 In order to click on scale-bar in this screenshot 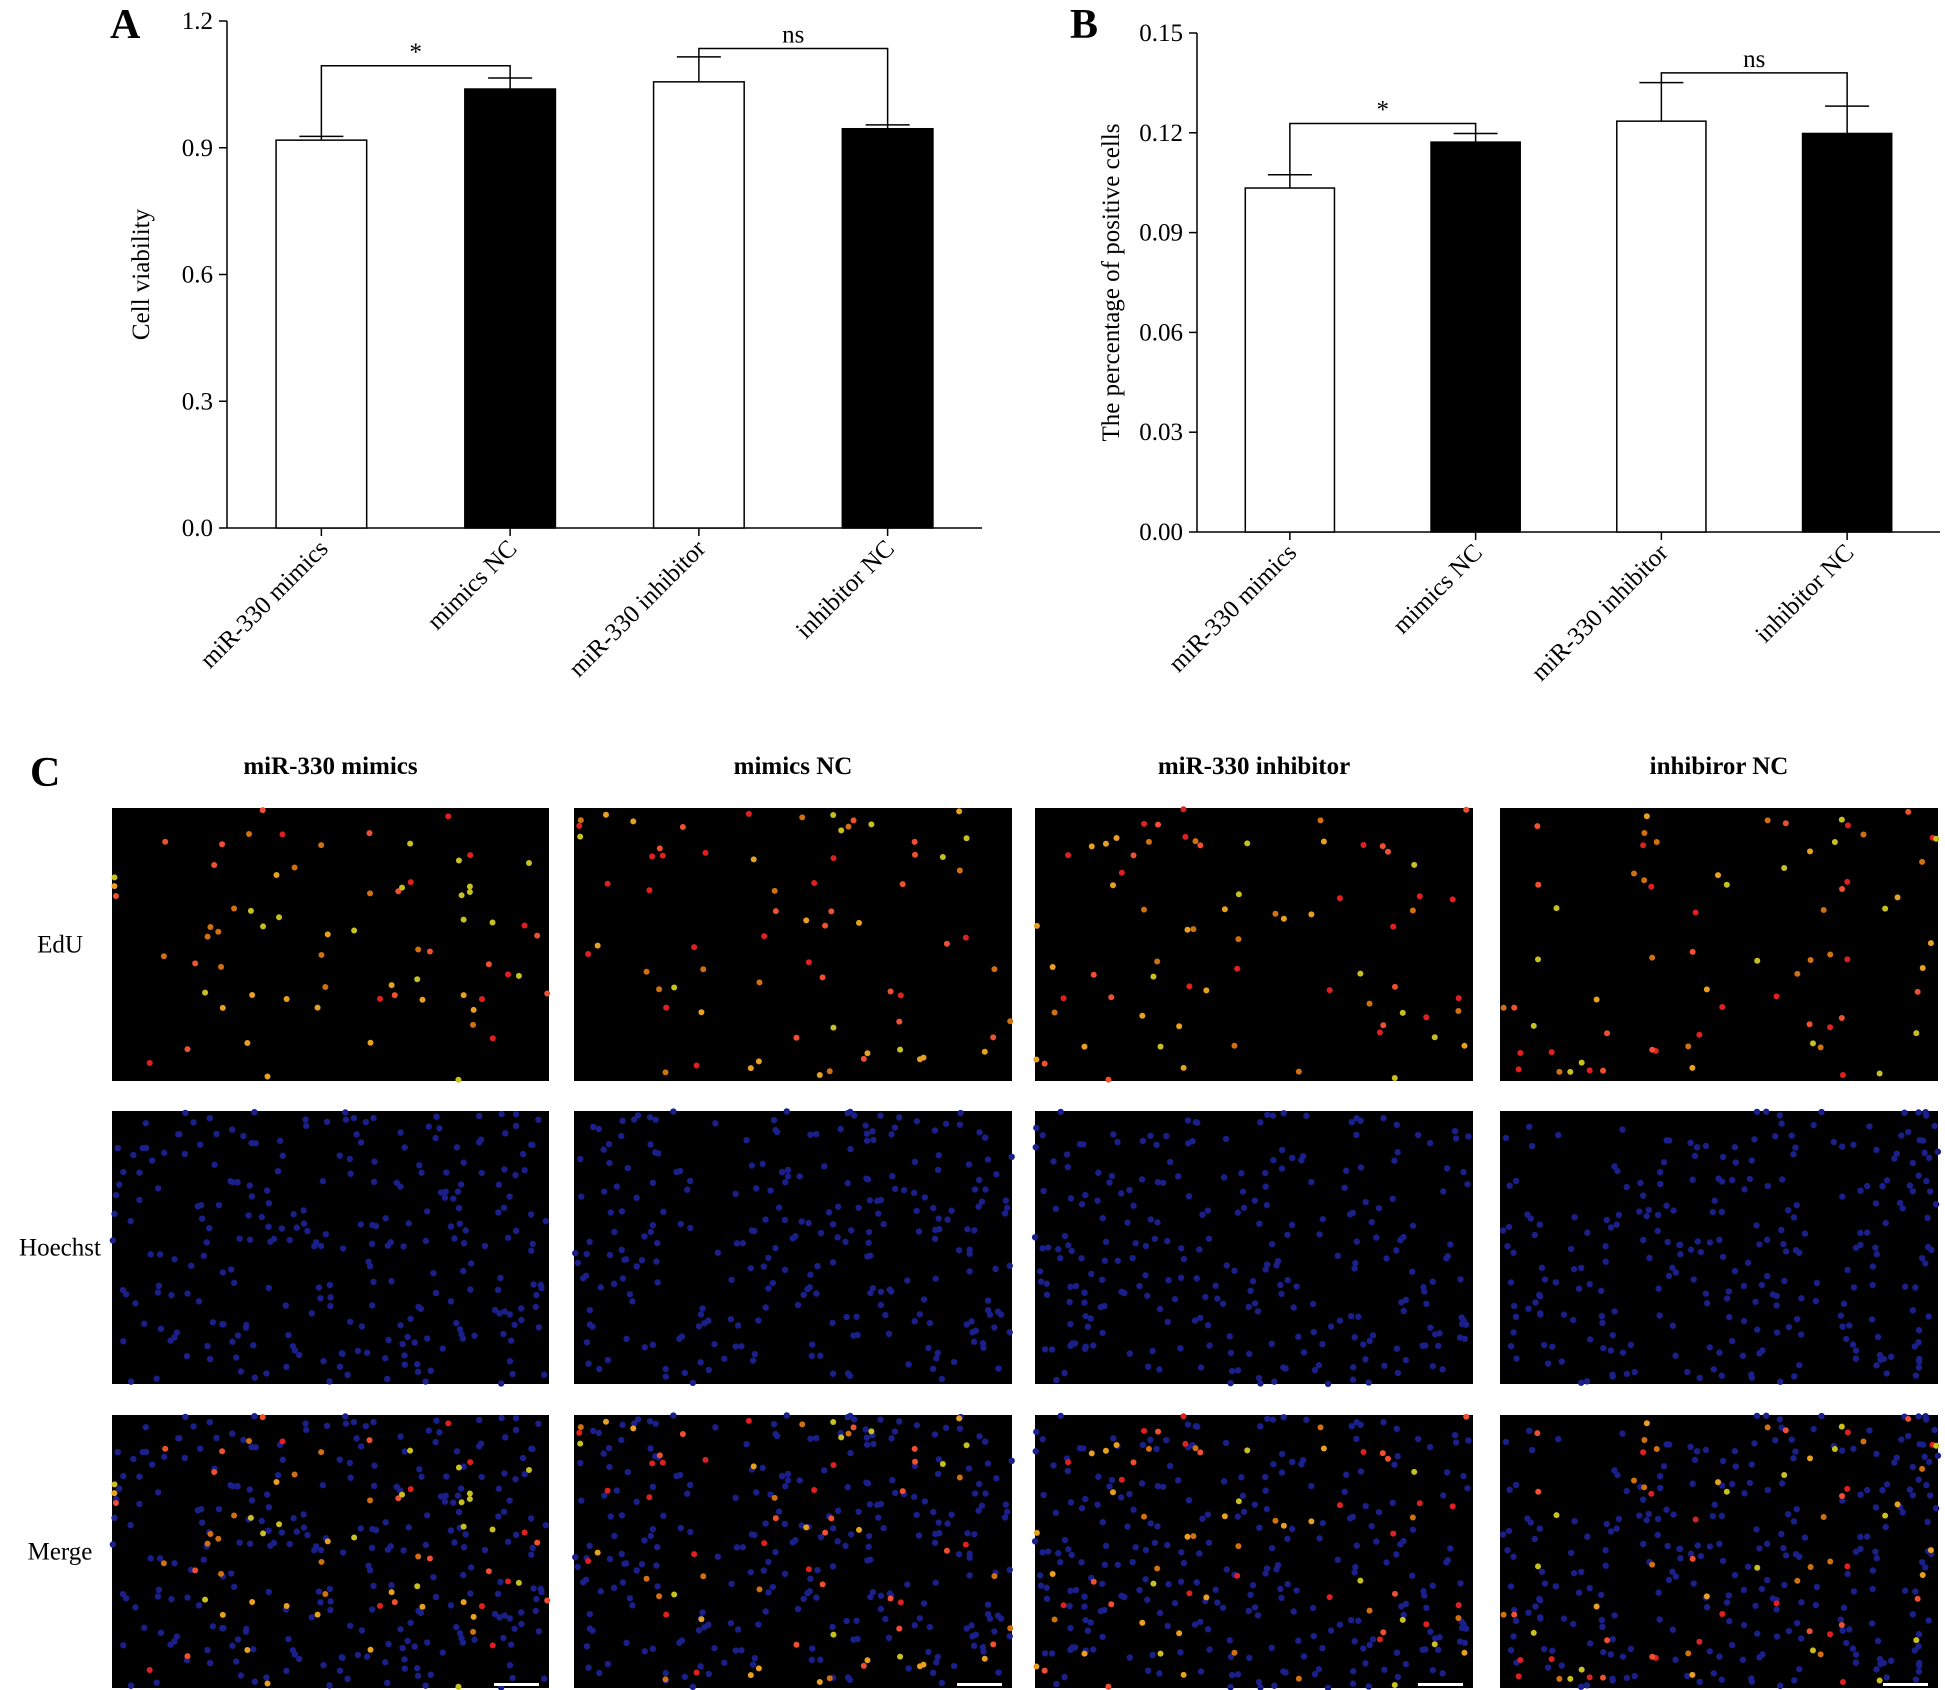, I will do `click(1905, 1684)`.